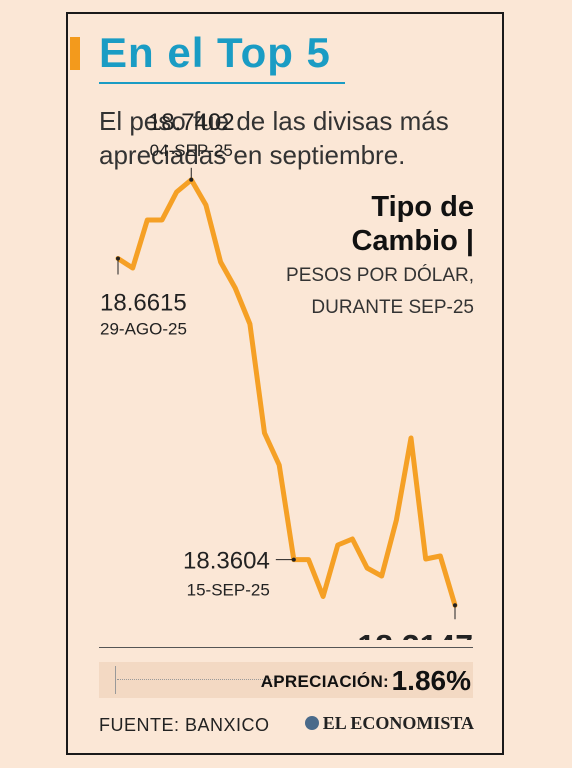  What do you see at coordinates (226, 561) in the screenshot?
I see `annotation-value: 18.3604` at bounding box center [226, 561].